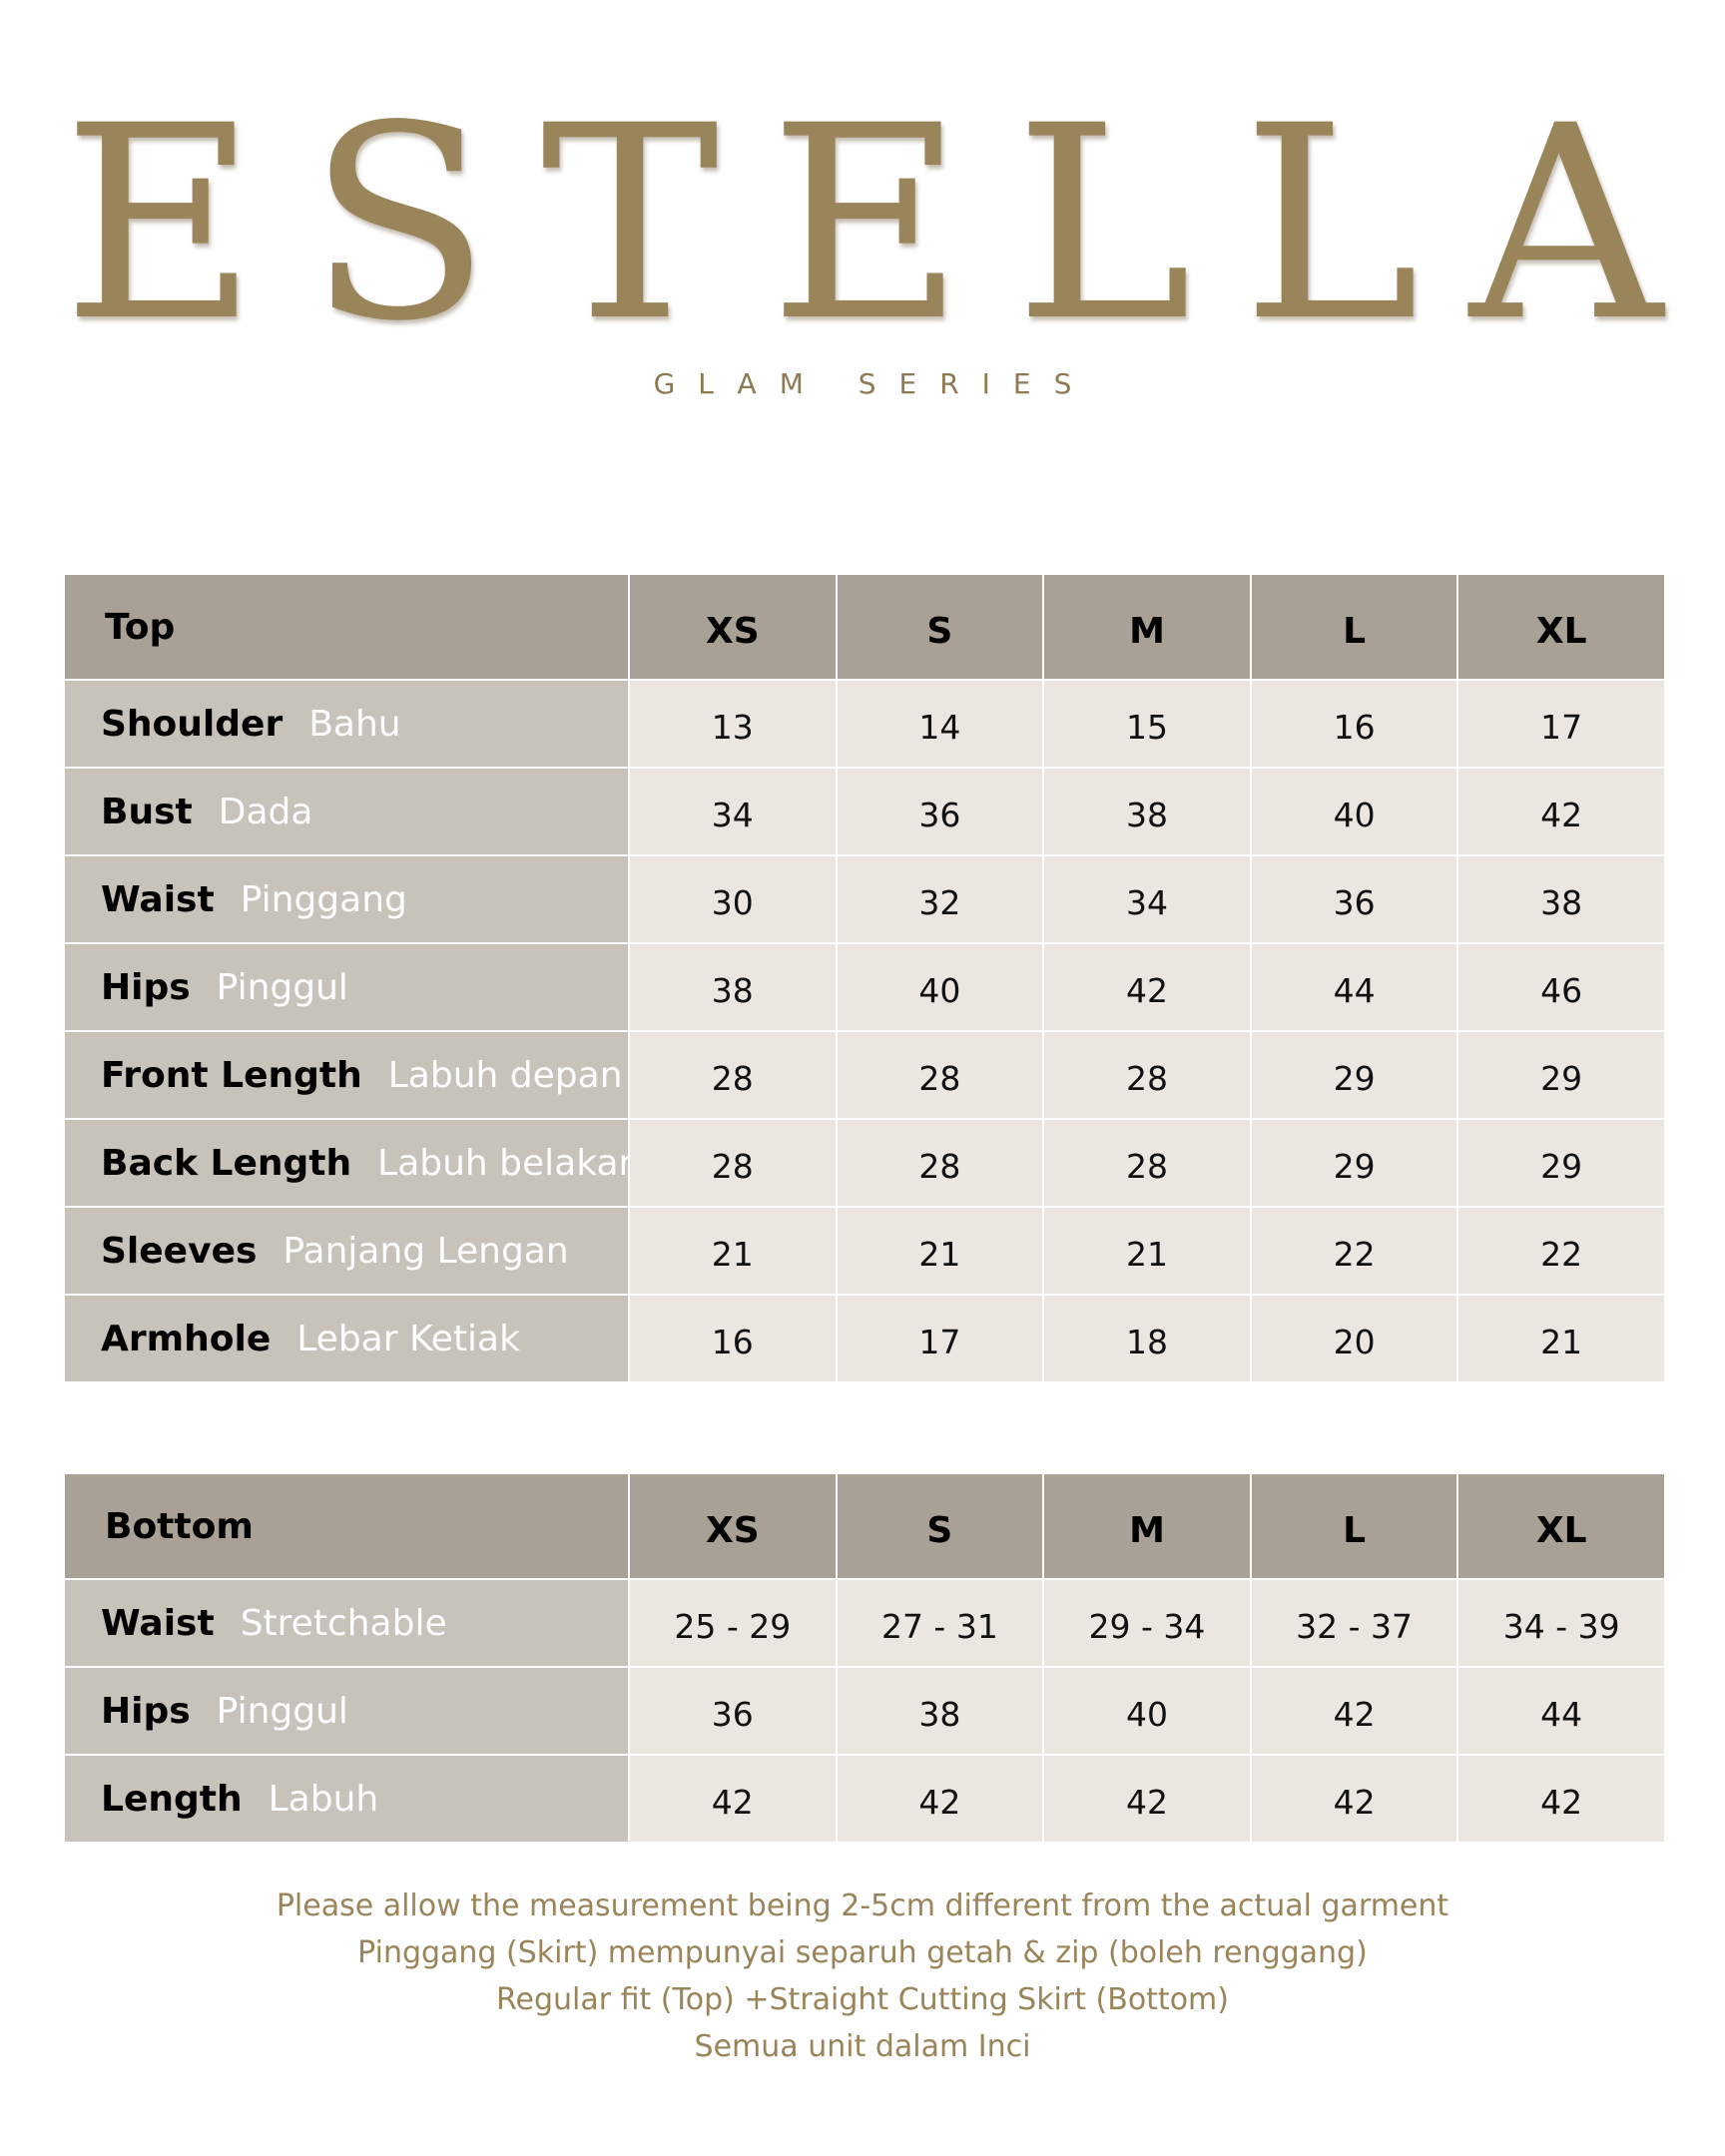  What do you see at coordinates (231, 1075) in the screenshot?
I see `measurement-name: Front Length` at bounding box center [231, 1075].